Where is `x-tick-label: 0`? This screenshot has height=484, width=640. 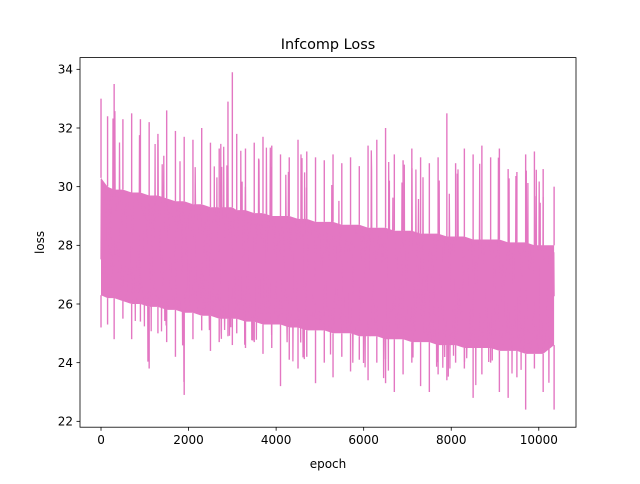
x-tick-label: 0 is located at coordinates (101, 440).